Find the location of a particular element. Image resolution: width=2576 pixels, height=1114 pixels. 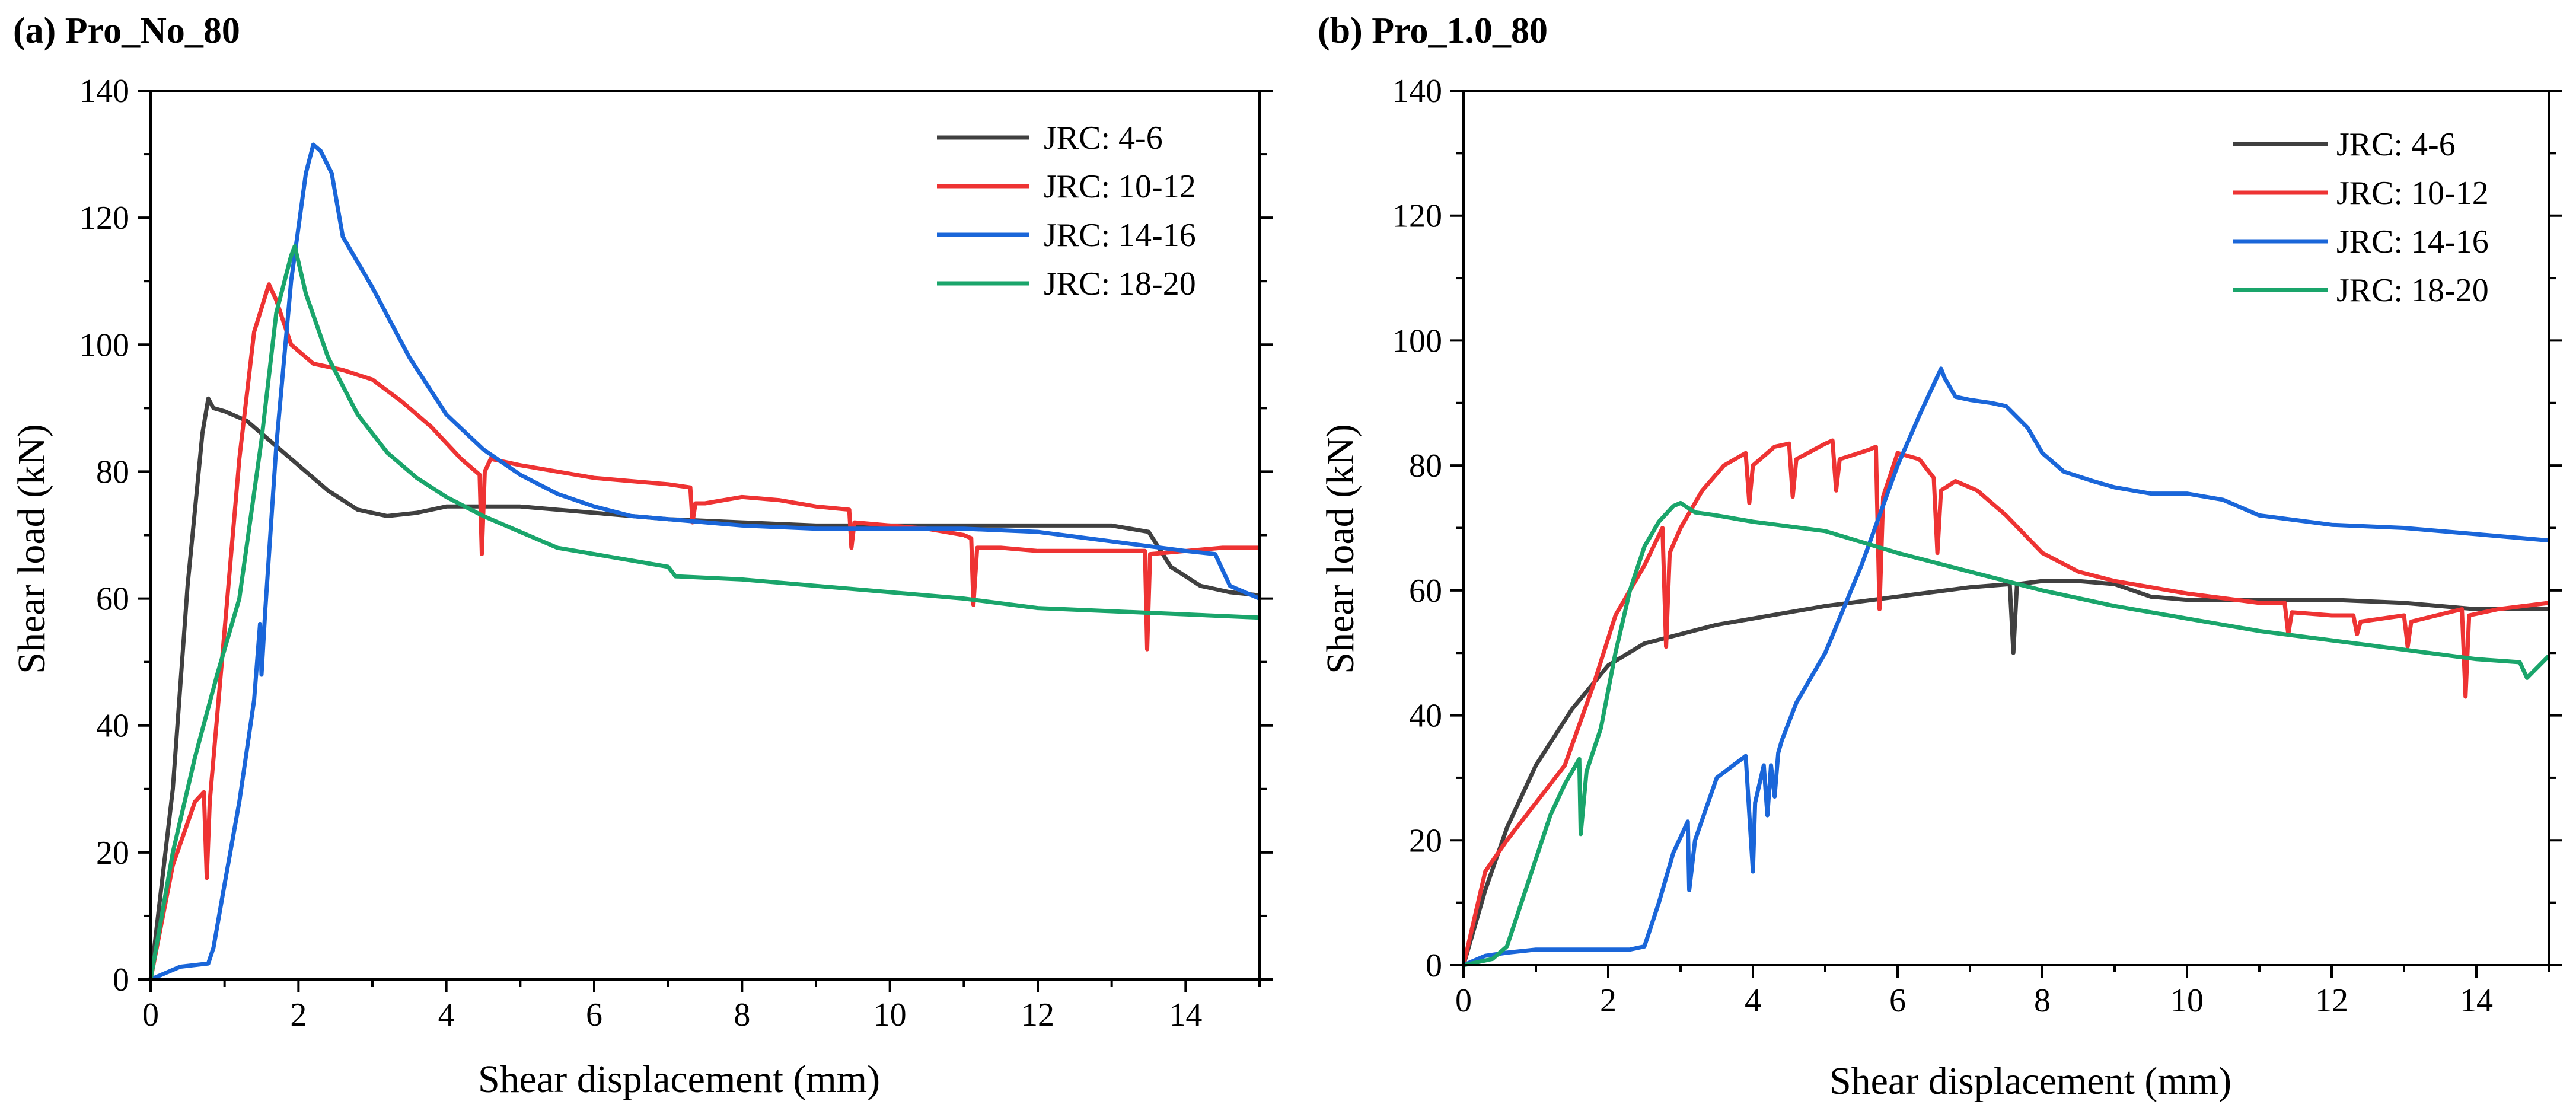

panel-a-y-tick-label: 0 is located at coordinates (121, 980).